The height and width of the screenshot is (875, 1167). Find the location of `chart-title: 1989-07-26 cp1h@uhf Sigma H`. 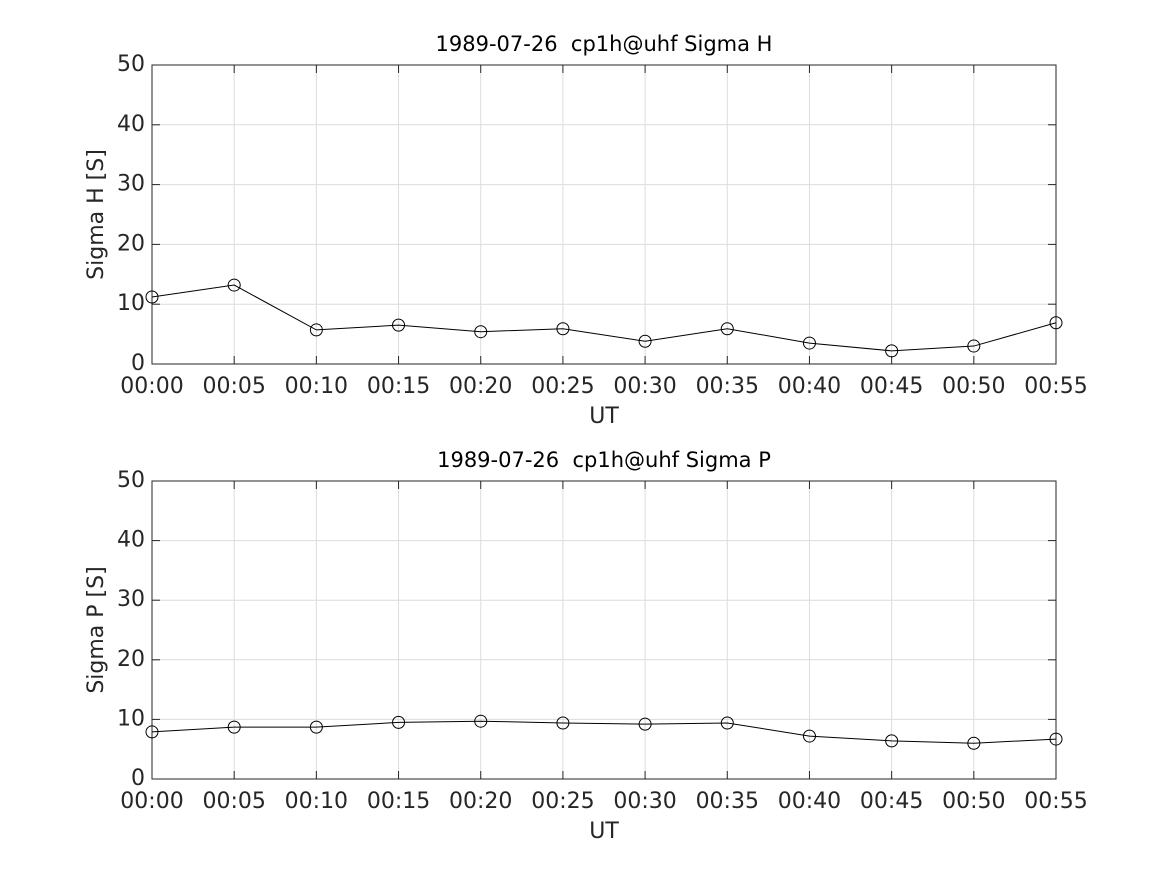

chart-title: 1989-07-26 cp1h@uhf Sigma H is located at coordinates (604, 44).